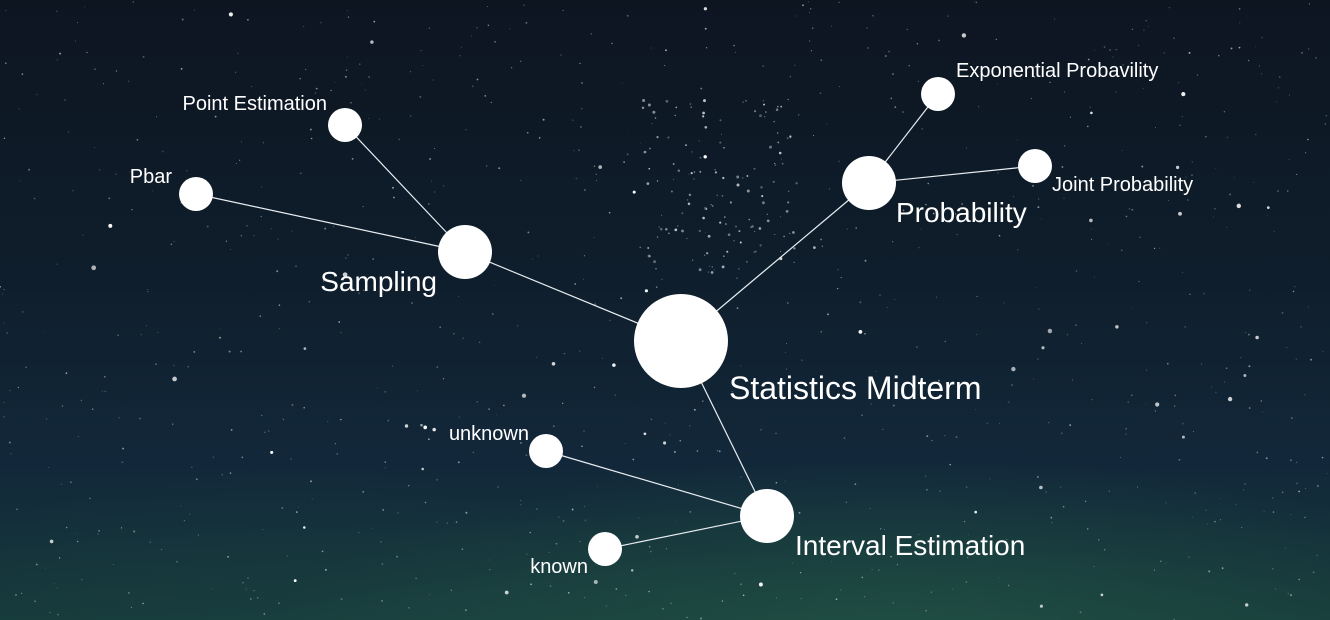  Describe the element at coordinates (272, 117) in the screenshot. I see `node-point-estimation: Point Estimation` at that location.